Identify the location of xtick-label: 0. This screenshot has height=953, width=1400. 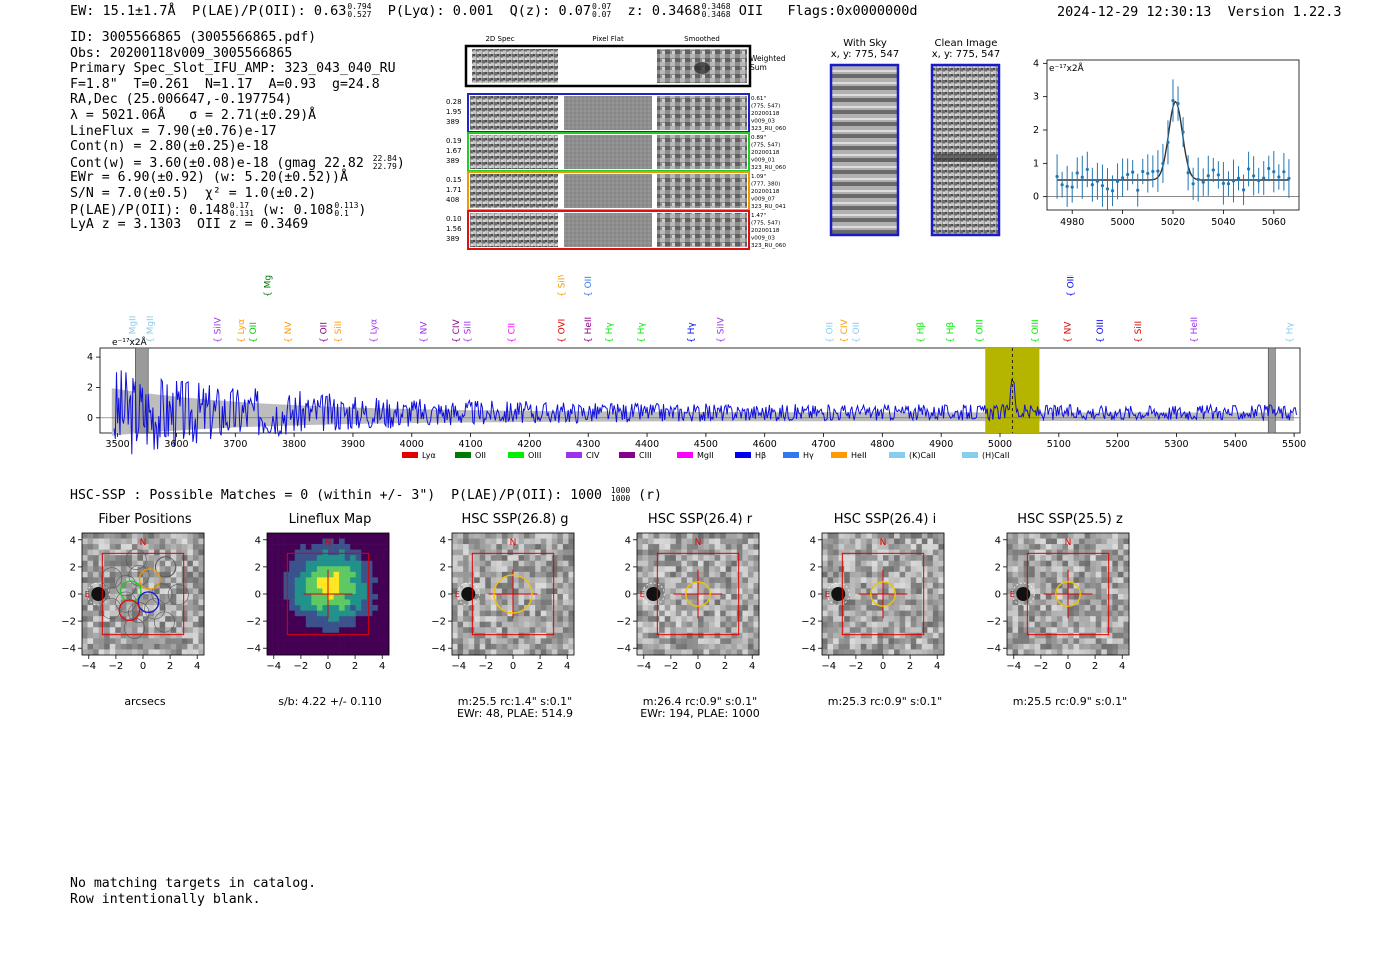
(328, 666).